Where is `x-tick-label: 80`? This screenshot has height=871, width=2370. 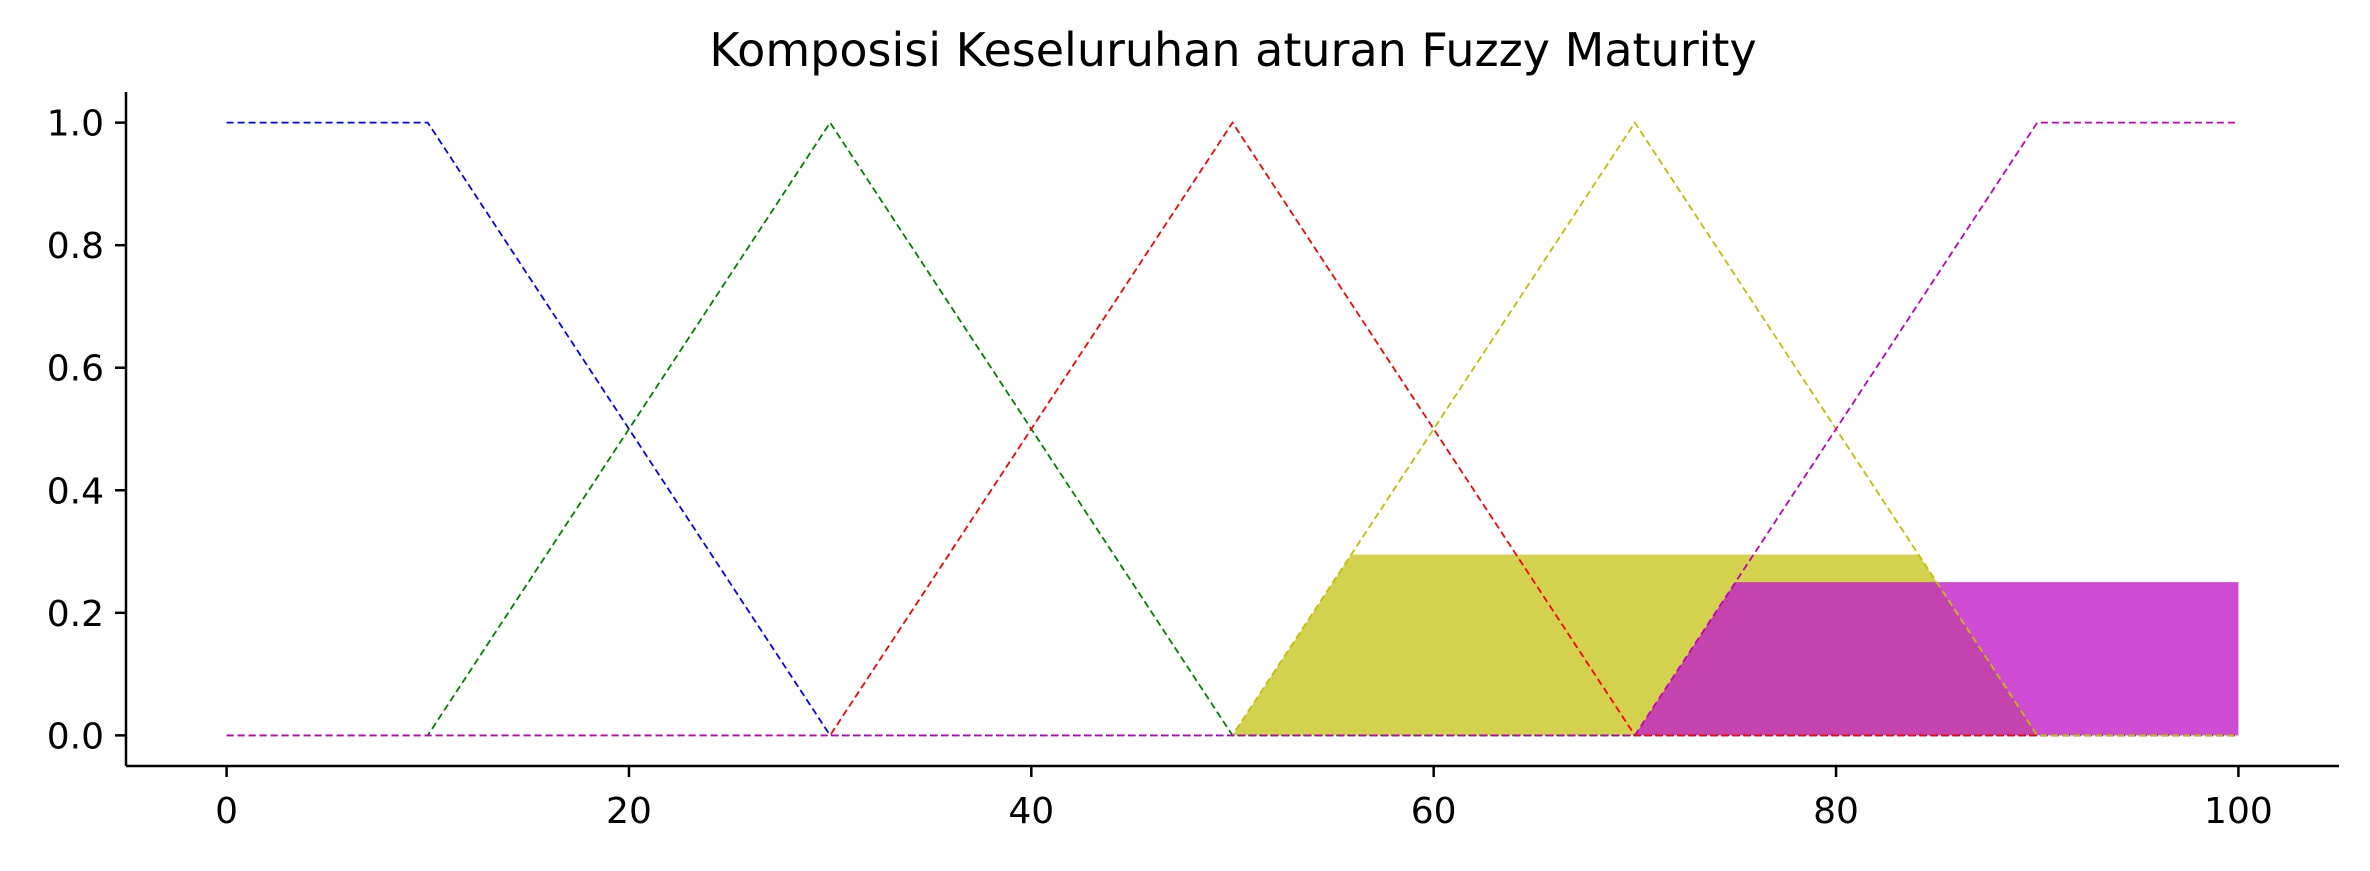 x-tick-label: 80 is located at coordinates (1836, 811).